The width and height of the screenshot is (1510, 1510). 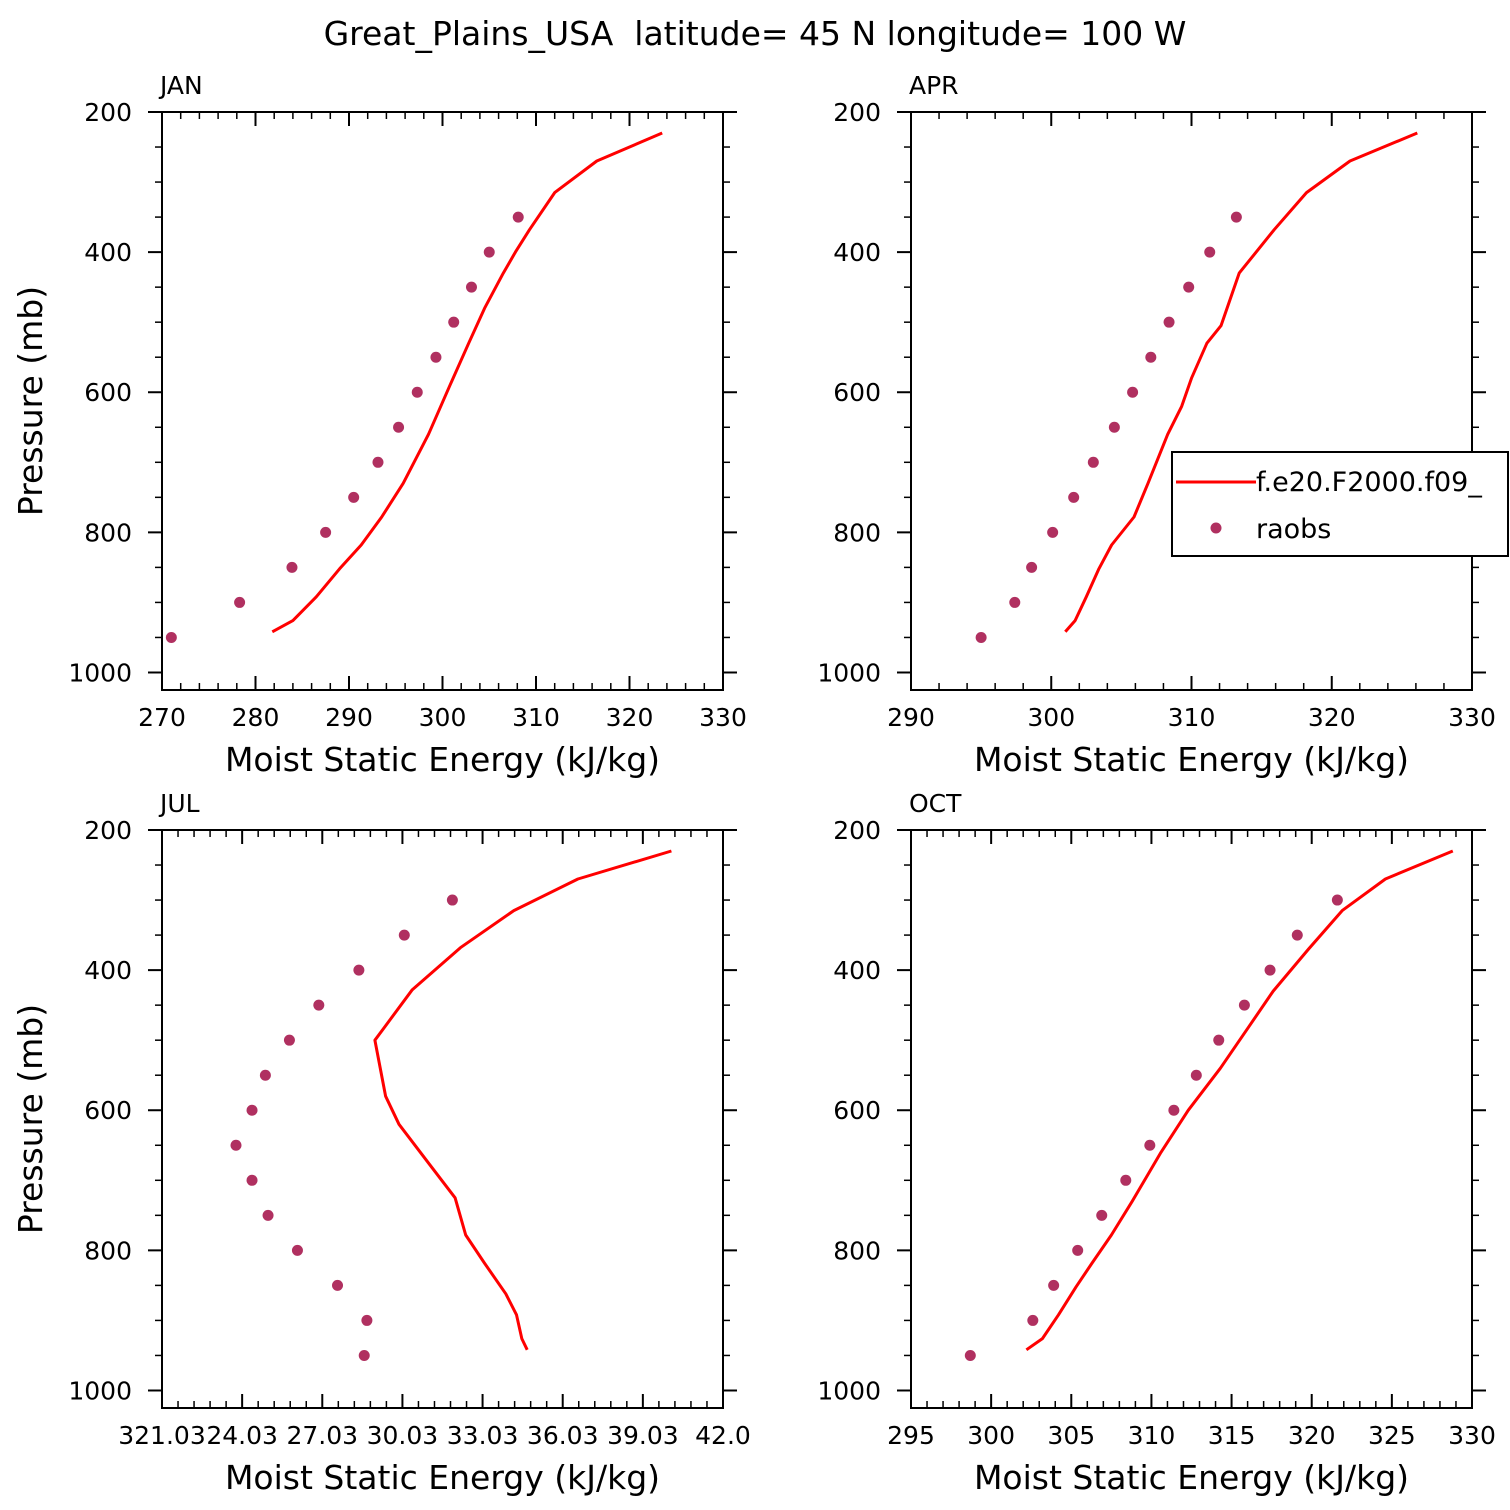 What do you see at coordinates (643, 1435) in the screenshot?
I see `x-tick-label: 39.03` at bounding box center [643, 1435].